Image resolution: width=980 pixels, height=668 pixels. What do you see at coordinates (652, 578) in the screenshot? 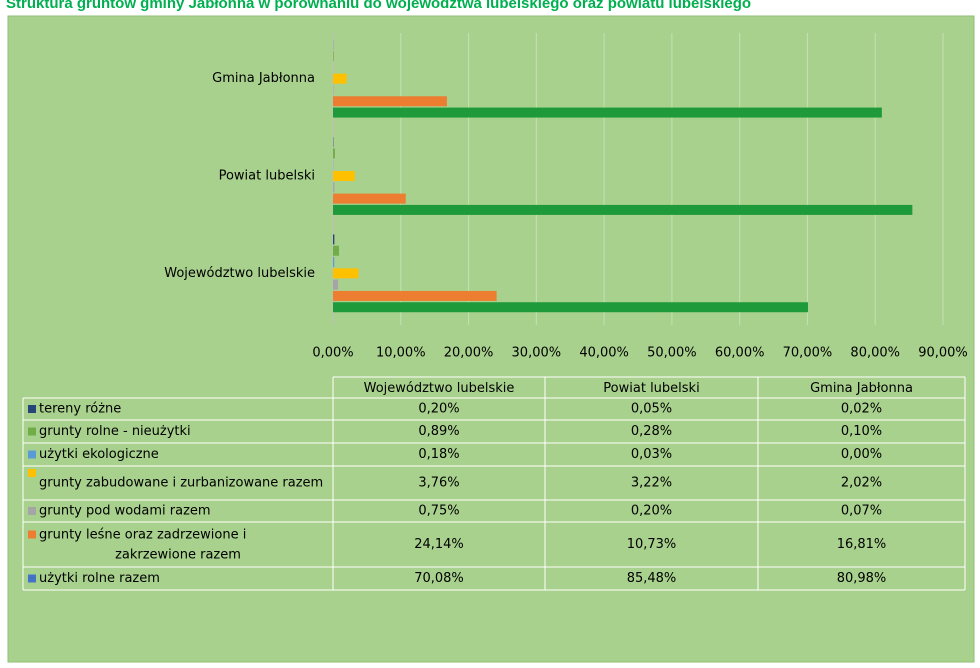
I see `table-value: 85,48%` at bounding box center [652, 578].